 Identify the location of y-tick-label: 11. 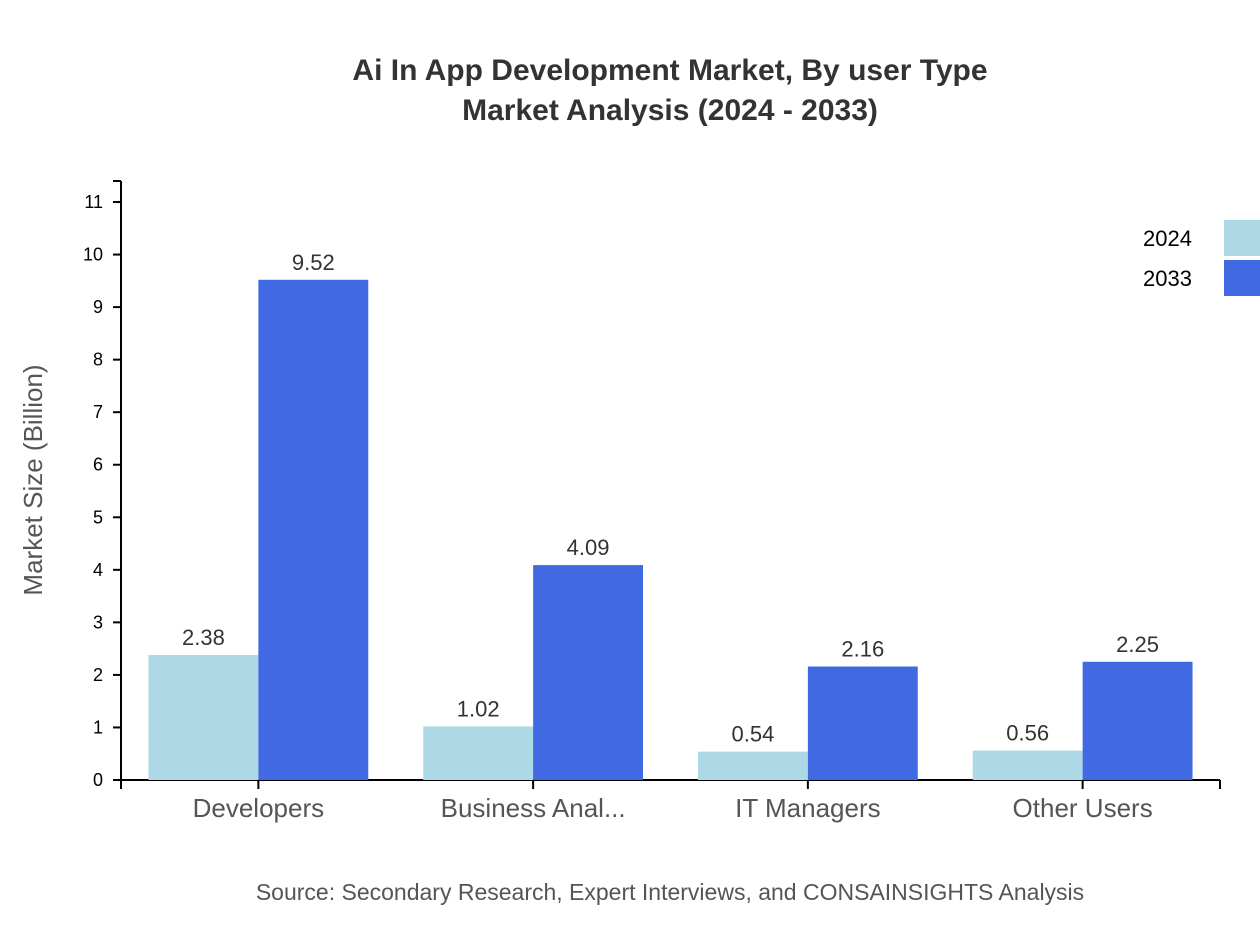
(93, 202).